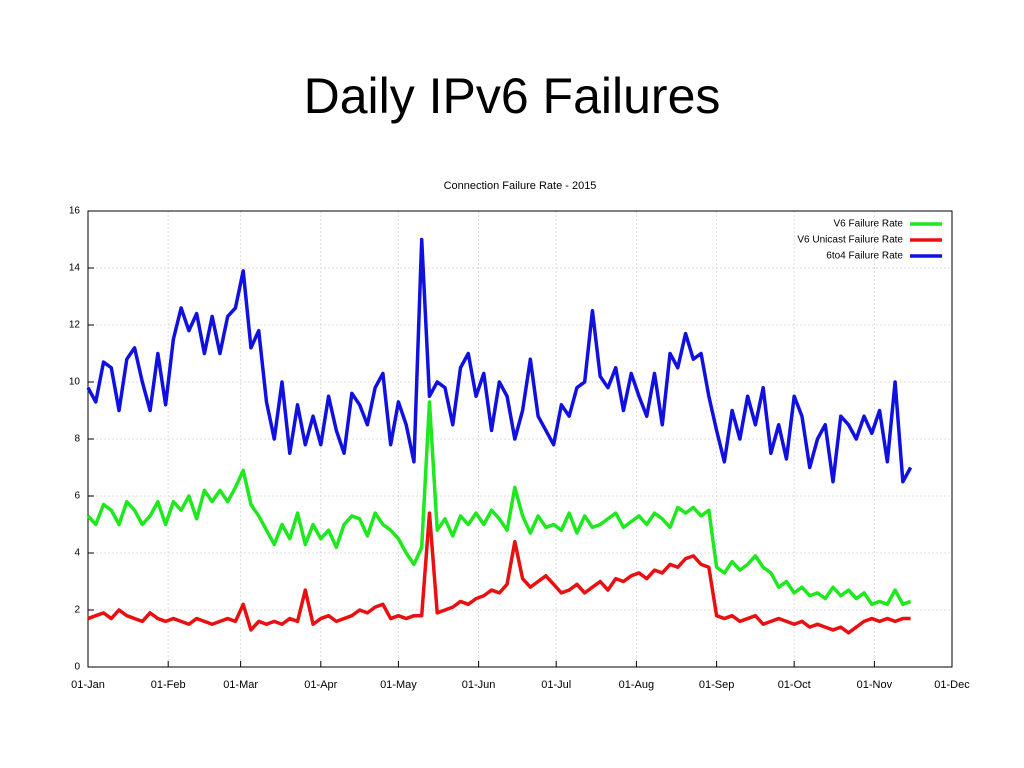 Image resolution: width=1024 pixels, height=768 pixels. I want to click on legend-label: V6 Unicast Failure Rate, so click(850, 240).